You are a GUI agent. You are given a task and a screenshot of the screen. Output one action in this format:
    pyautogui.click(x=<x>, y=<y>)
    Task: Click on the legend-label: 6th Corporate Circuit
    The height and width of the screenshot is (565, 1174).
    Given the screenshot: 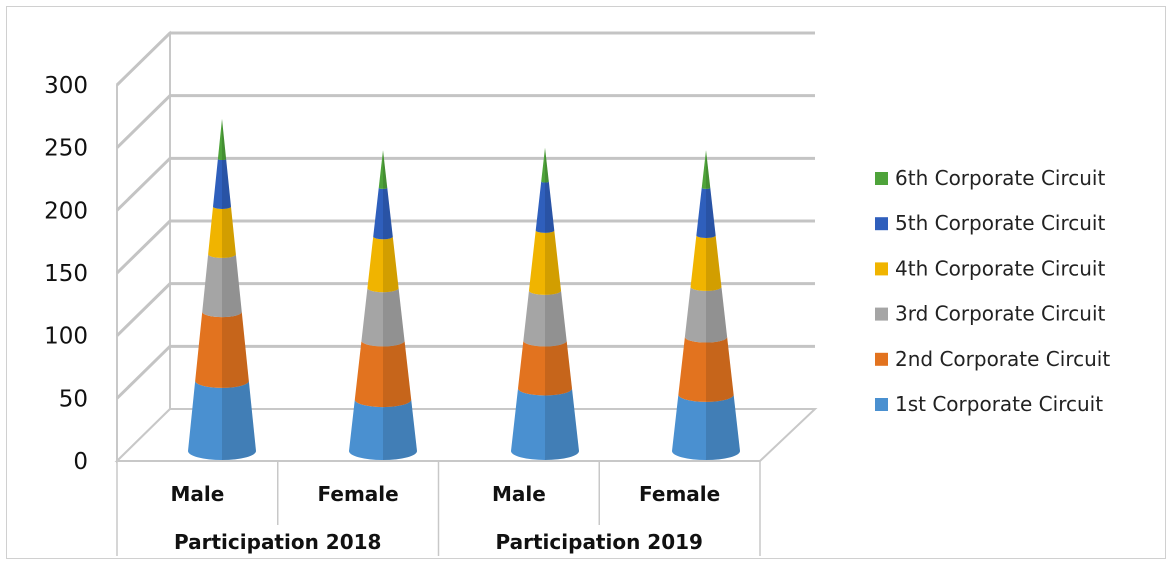 What is the action you would take?
    pyautogui.click(x=1000, y=178)
    